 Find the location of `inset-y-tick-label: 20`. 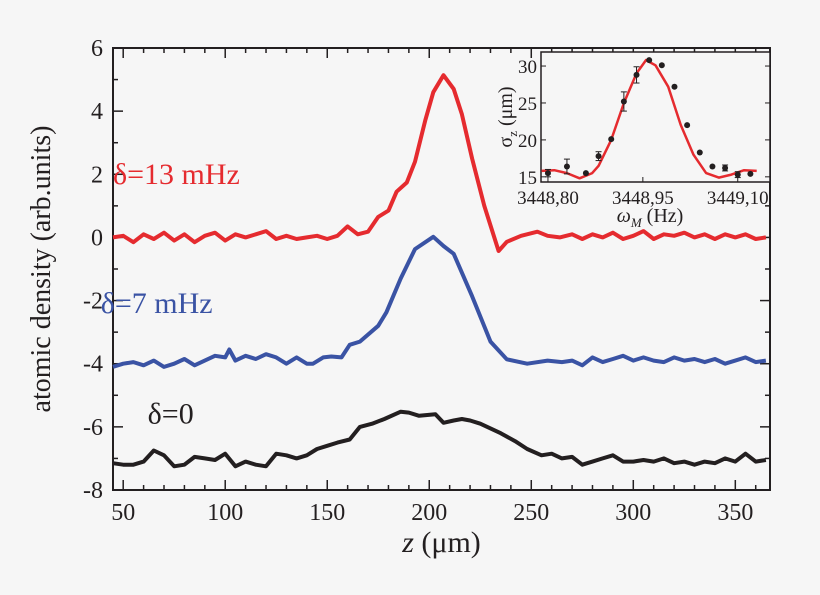

inset-y-tick-label: 20 is located at coordinates (527, 141).